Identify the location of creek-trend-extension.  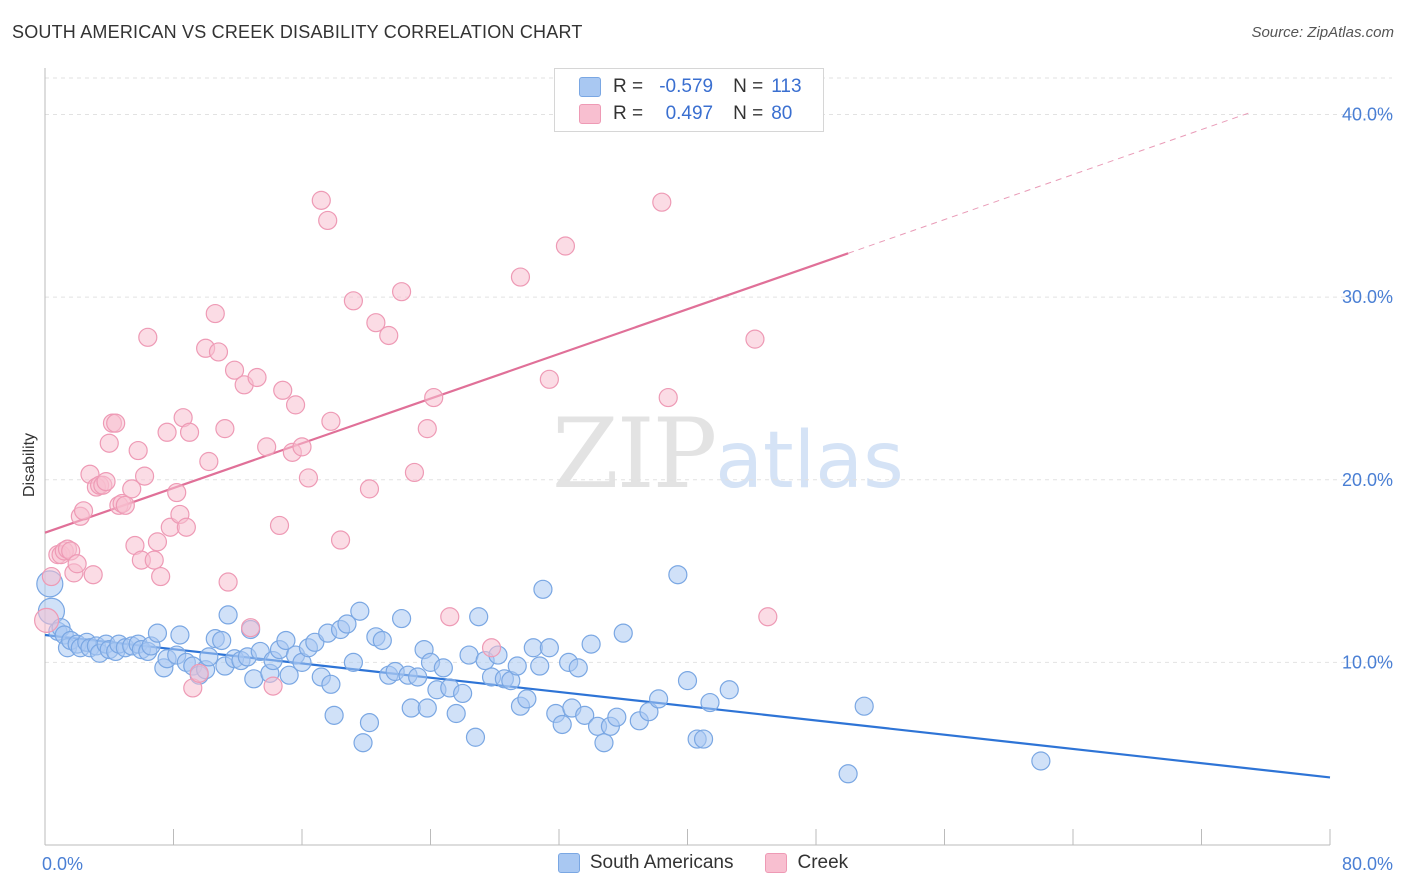
(1048, 183).